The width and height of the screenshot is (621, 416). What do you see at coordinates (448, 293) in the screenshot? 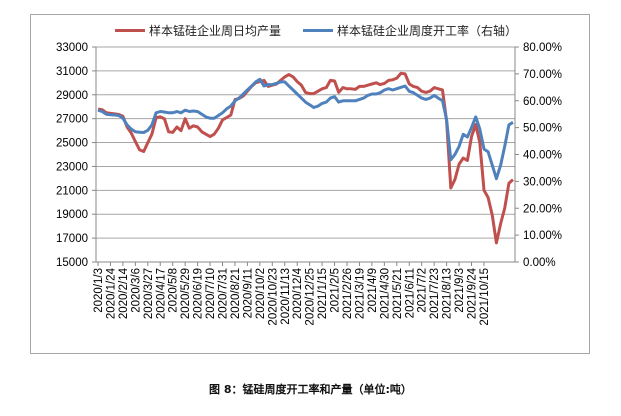
I see `x-axis-tick-label: 2021/8/13` at bounding box center [448, 293].